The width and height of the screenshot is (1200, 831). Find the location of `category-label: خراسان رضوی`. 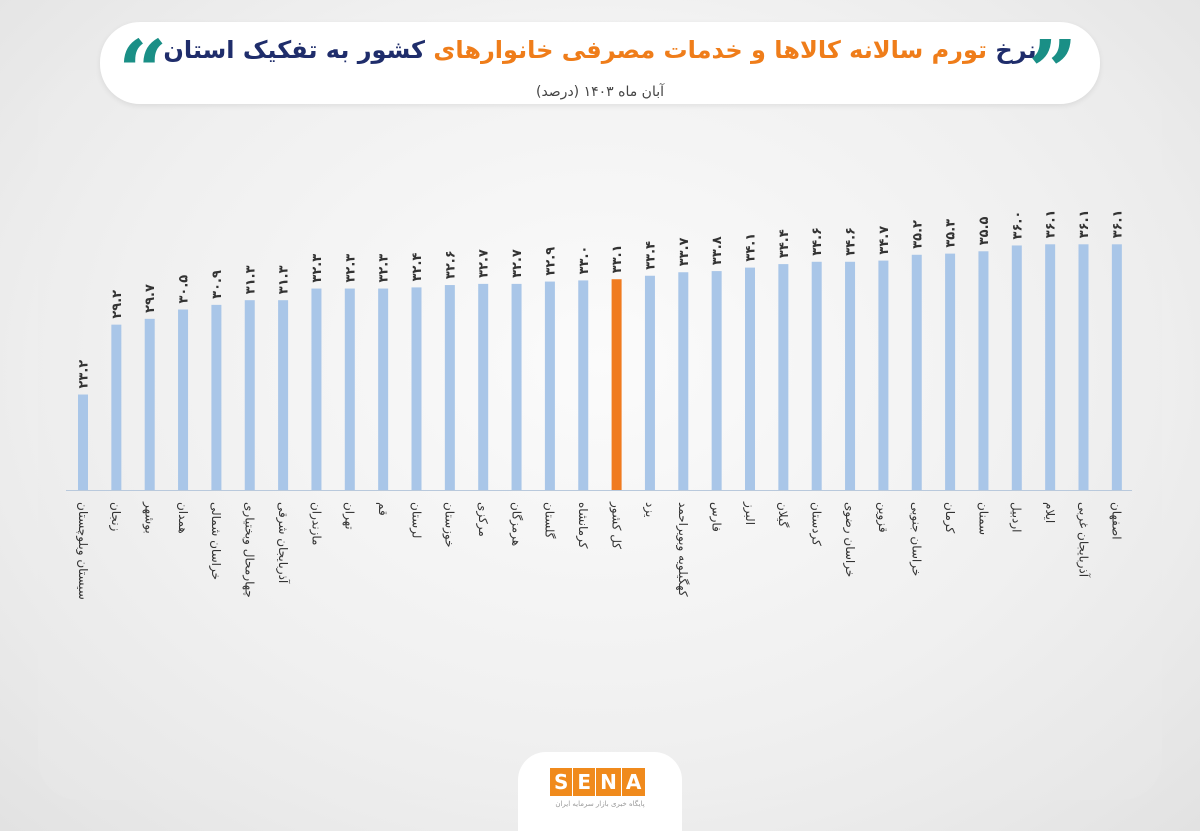

category-label: خراسان رضوی is located at coordinates (849, 539).